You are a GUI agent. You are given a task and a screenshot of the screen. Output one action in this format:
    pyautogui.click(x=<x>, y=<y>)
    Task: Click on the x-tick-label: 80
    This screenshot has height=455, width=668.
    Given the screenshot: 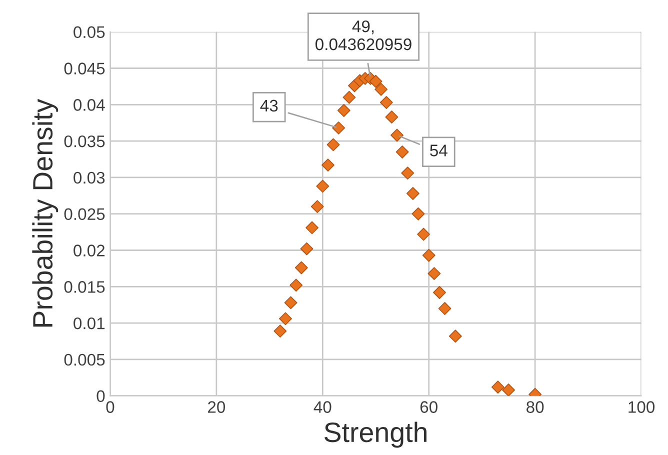 What is the action you would take?
    pyautogui.click(x=535, y=407)
    